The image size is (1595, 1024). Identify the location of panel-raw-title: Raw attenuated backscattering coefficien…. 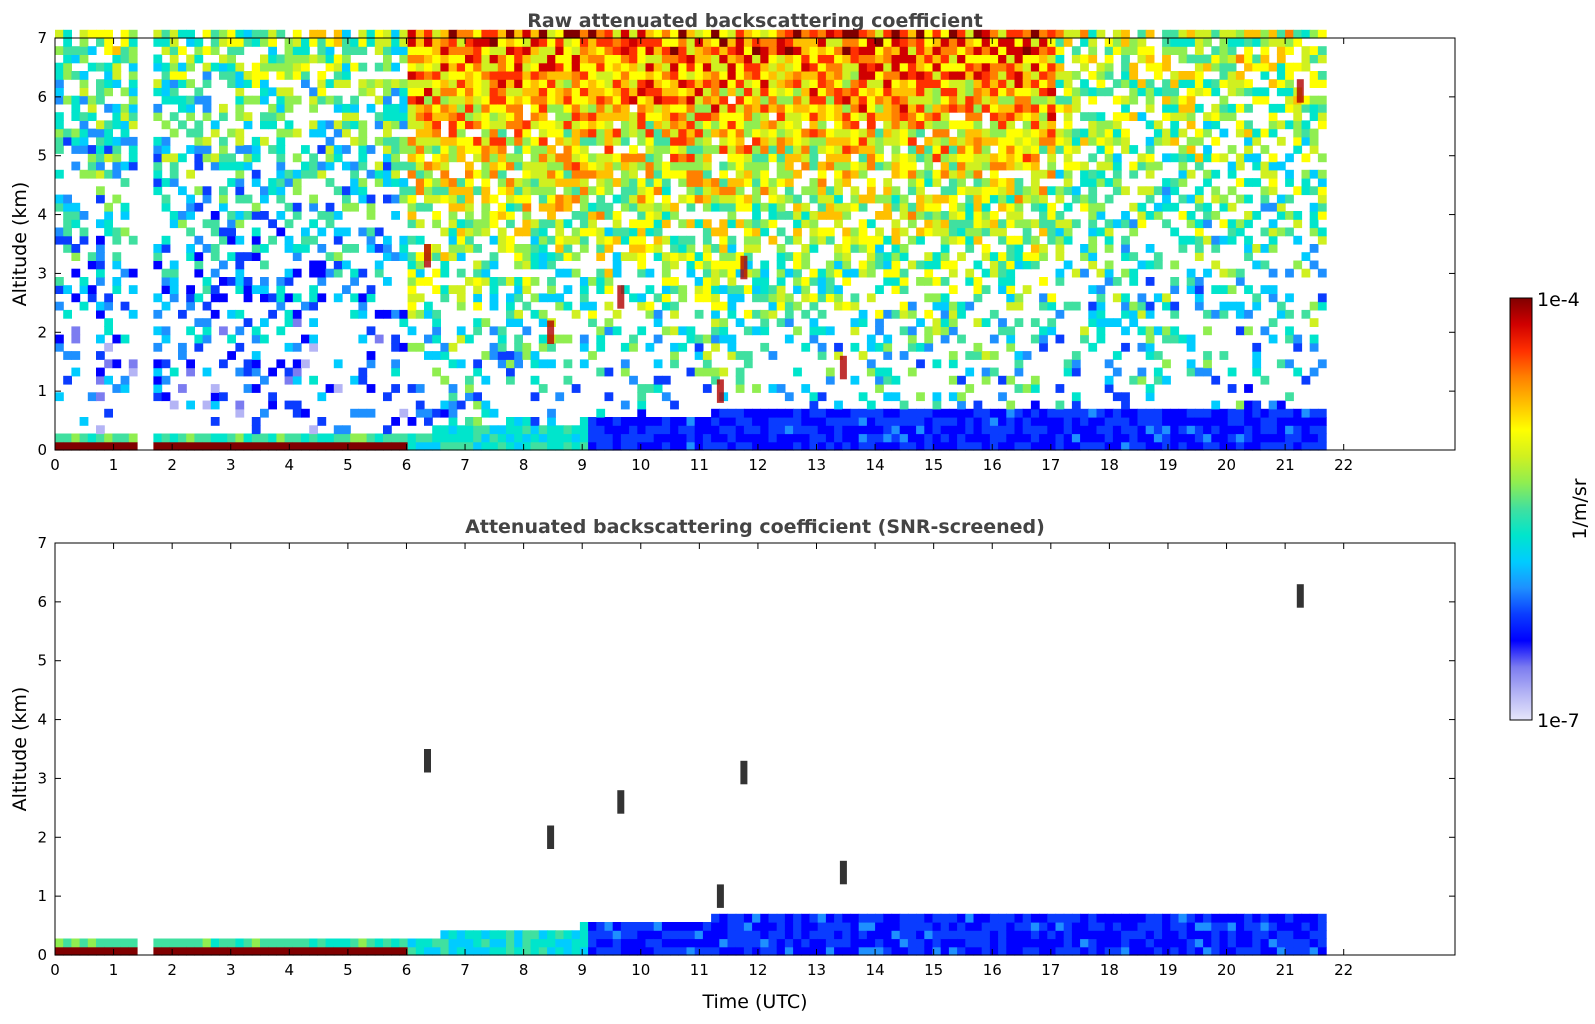
(755, 21).